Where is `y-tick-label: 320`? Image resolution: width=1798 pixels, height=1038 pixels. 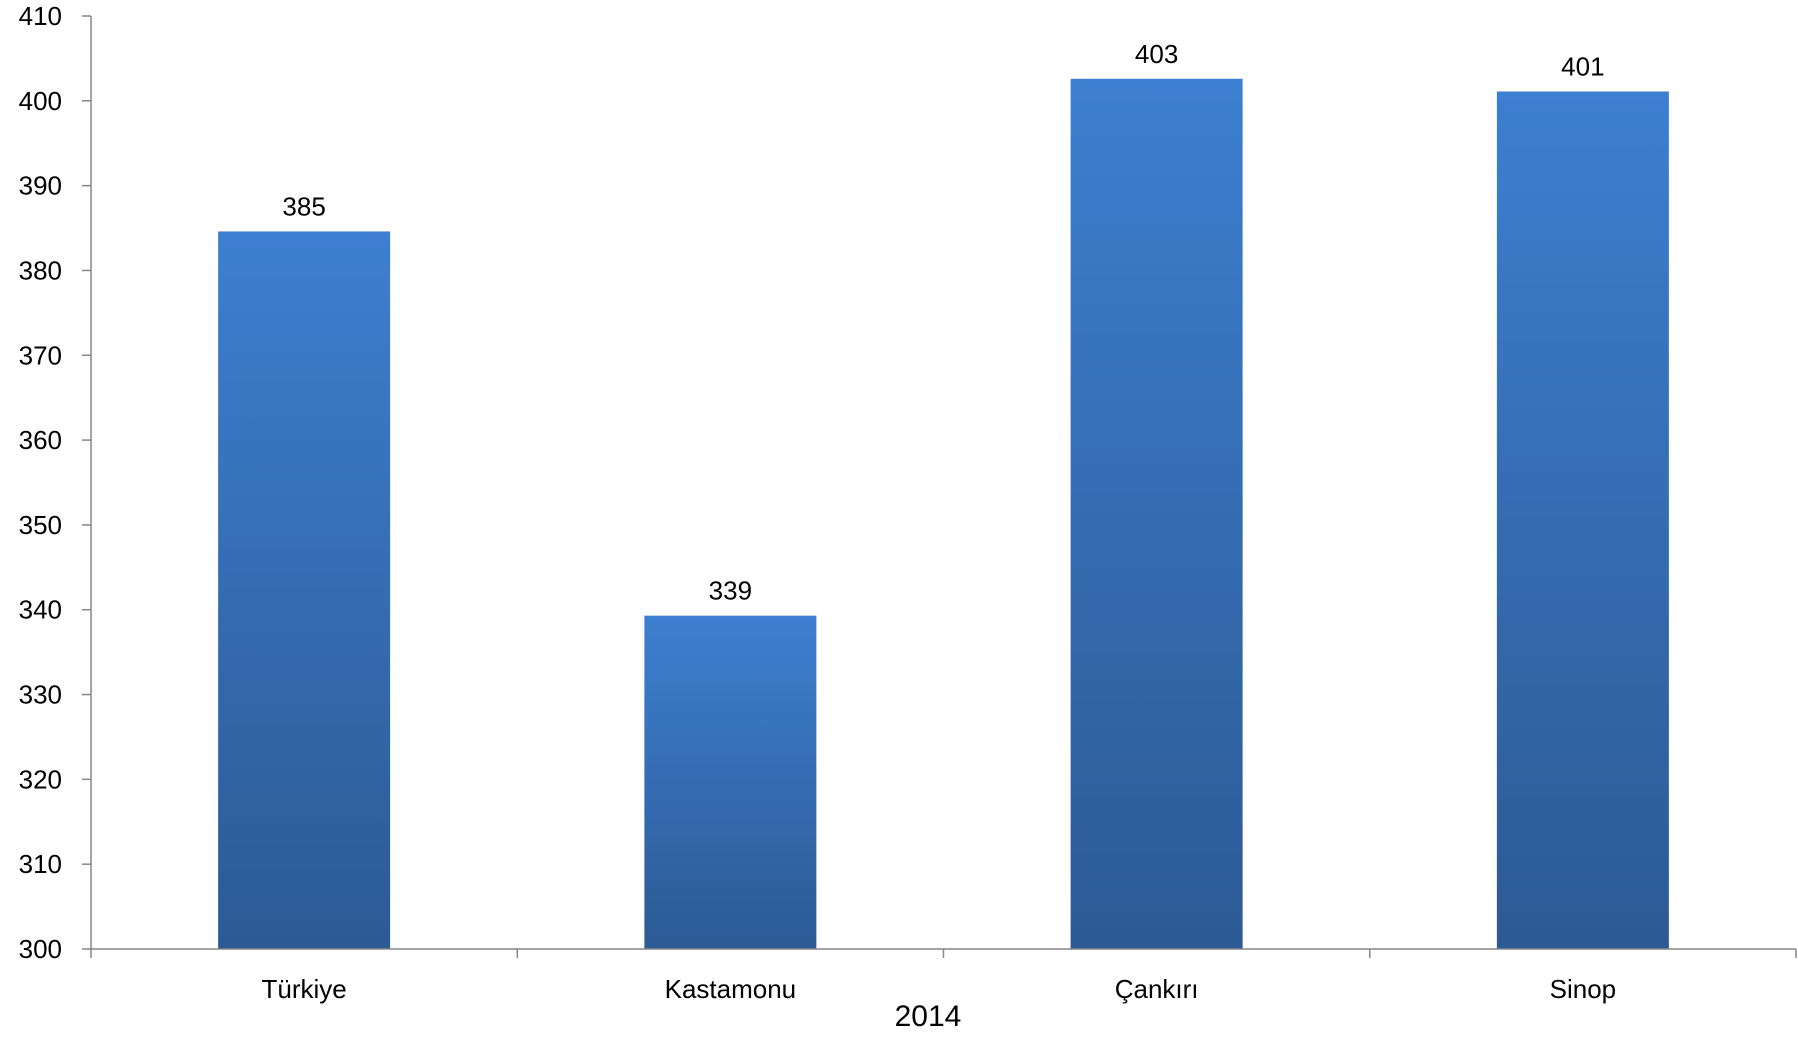 y-tick-label: 320 is located at coordinates (40, 779).